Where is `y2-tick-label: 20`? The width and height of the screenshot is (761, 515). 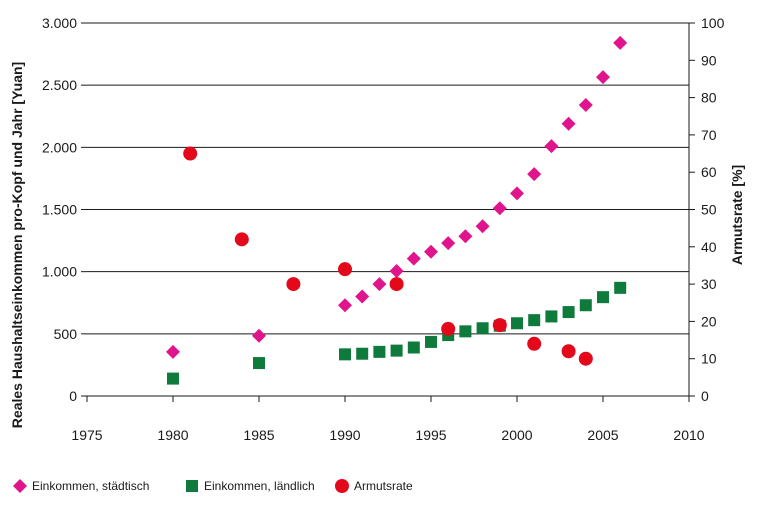 y2-tick-label: 20 is located at coordinates (709, 321).